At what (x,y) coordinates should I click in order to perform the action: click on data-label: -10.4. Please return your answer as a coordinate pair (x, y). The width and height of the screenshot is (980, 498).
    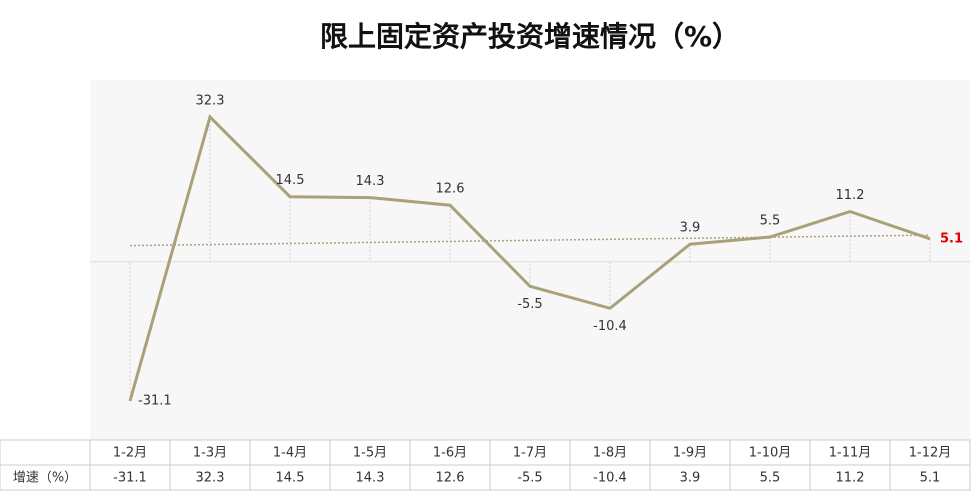
    Looking at the image, I should click on (610, 326).